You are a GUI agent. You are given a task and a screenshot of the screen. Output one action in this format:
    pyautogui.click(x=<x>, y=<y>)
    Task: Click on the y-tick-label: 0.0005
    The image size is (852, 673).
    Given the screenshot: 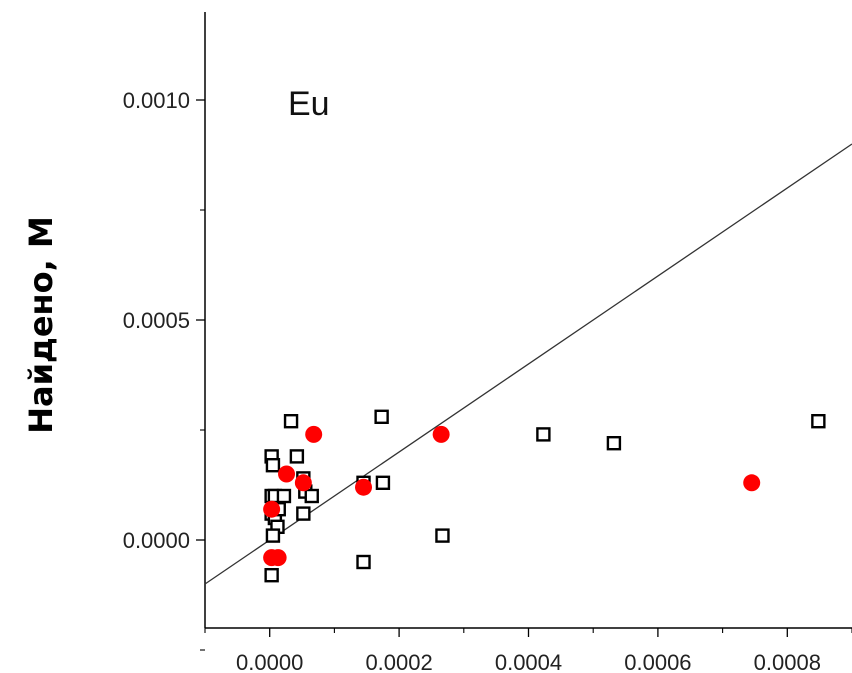 What is the action you would take?
    pyautogui.click(x=156, y=320)
    